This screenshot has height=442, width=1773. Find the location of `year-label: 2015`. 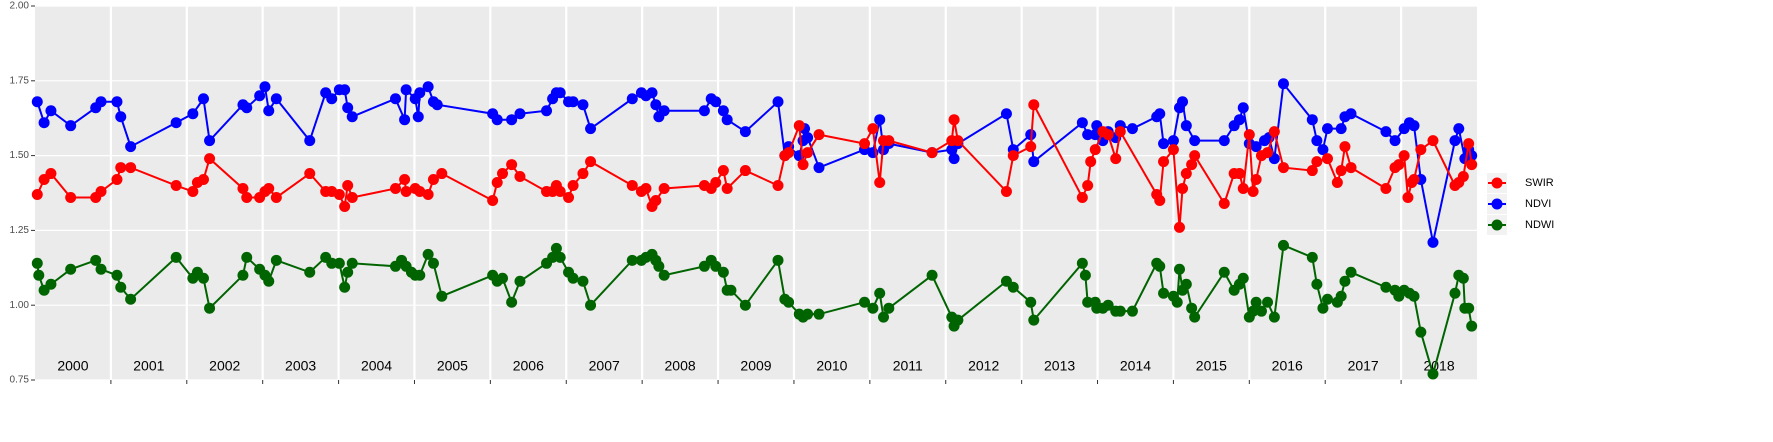

year-label: 2015 is located at coordinates (1211, 366).